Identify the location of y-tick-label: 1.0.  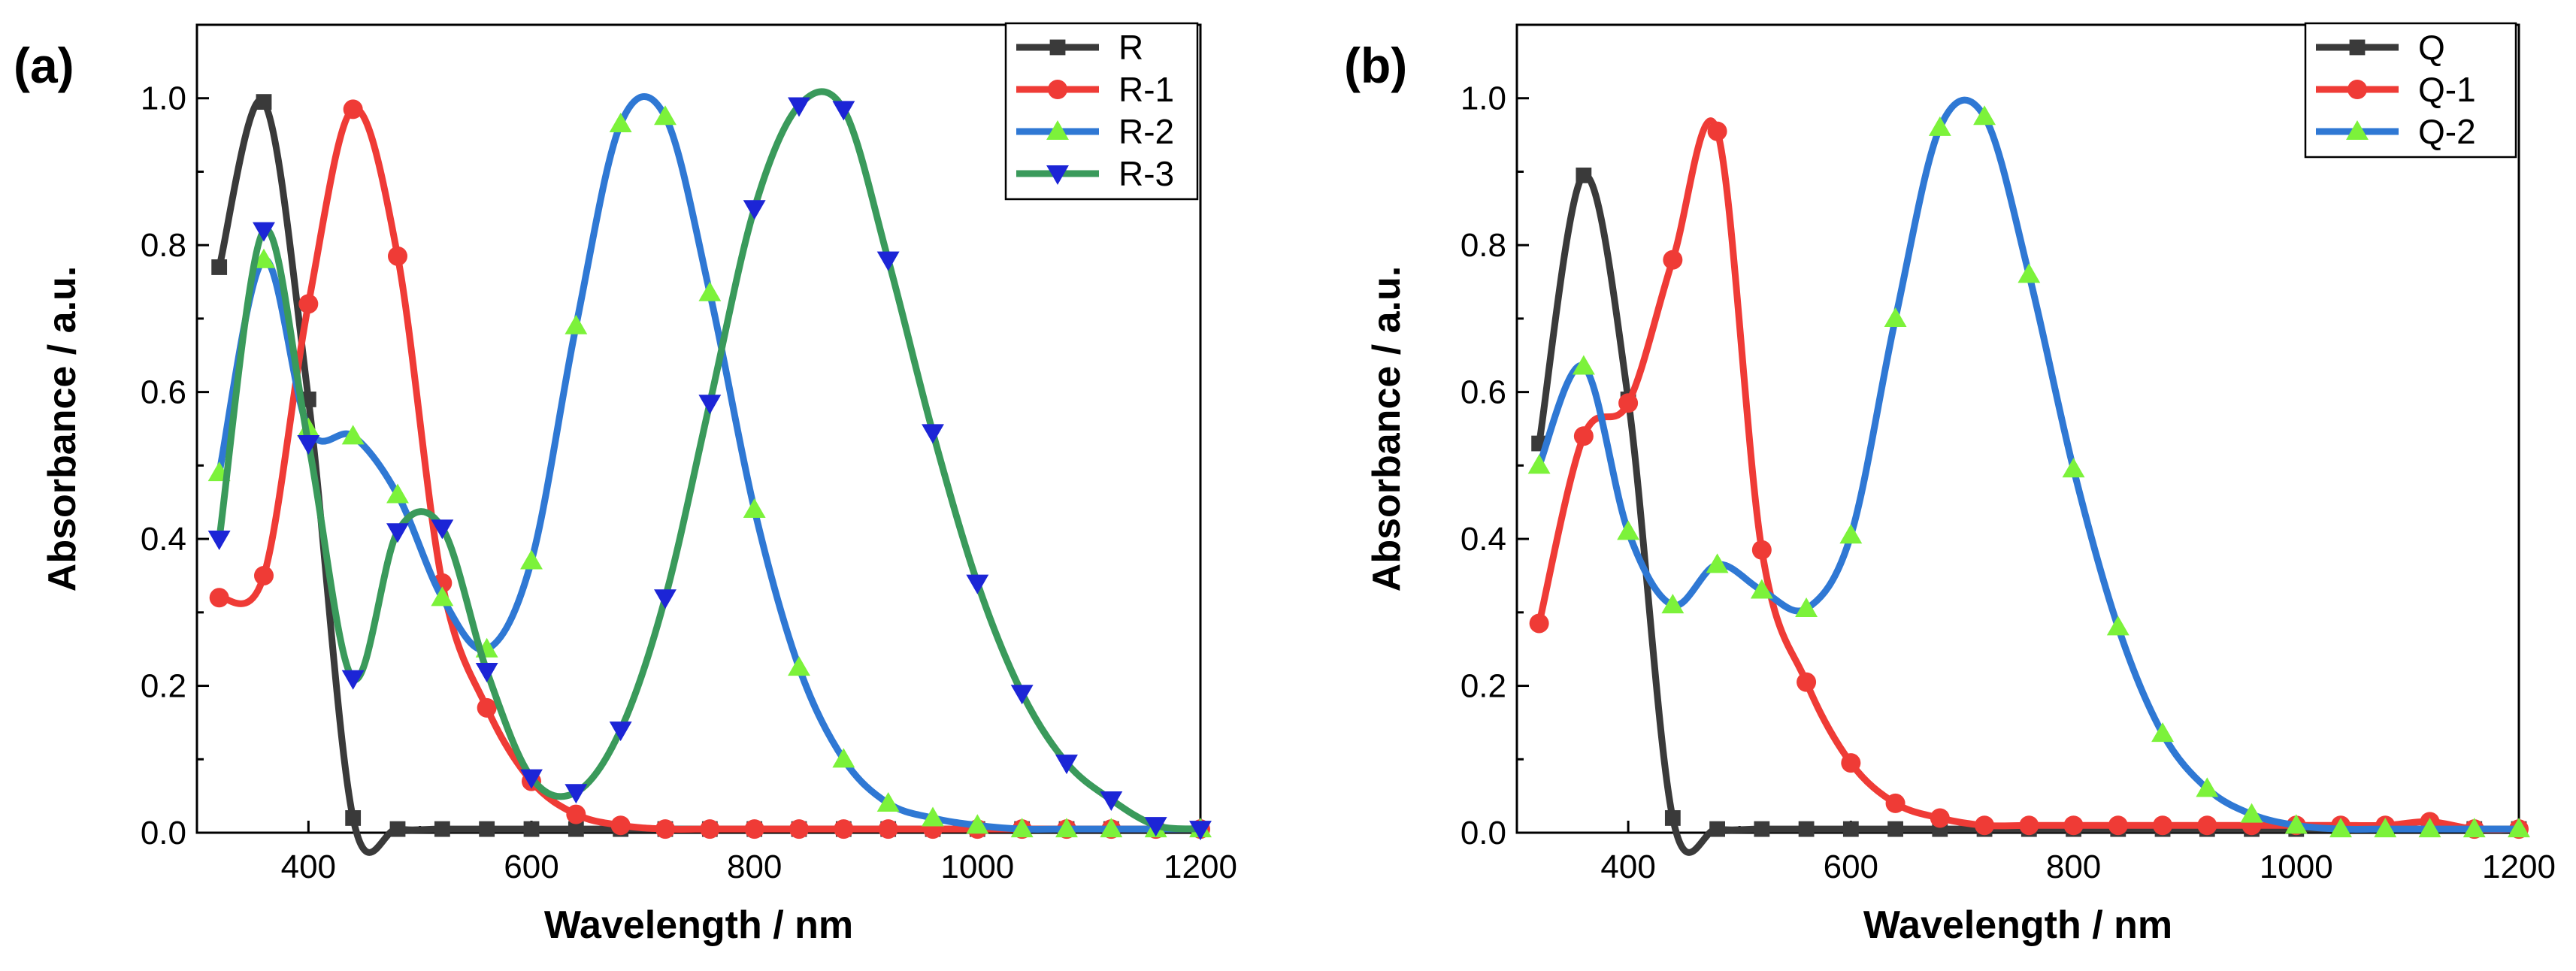
(1483, 98).